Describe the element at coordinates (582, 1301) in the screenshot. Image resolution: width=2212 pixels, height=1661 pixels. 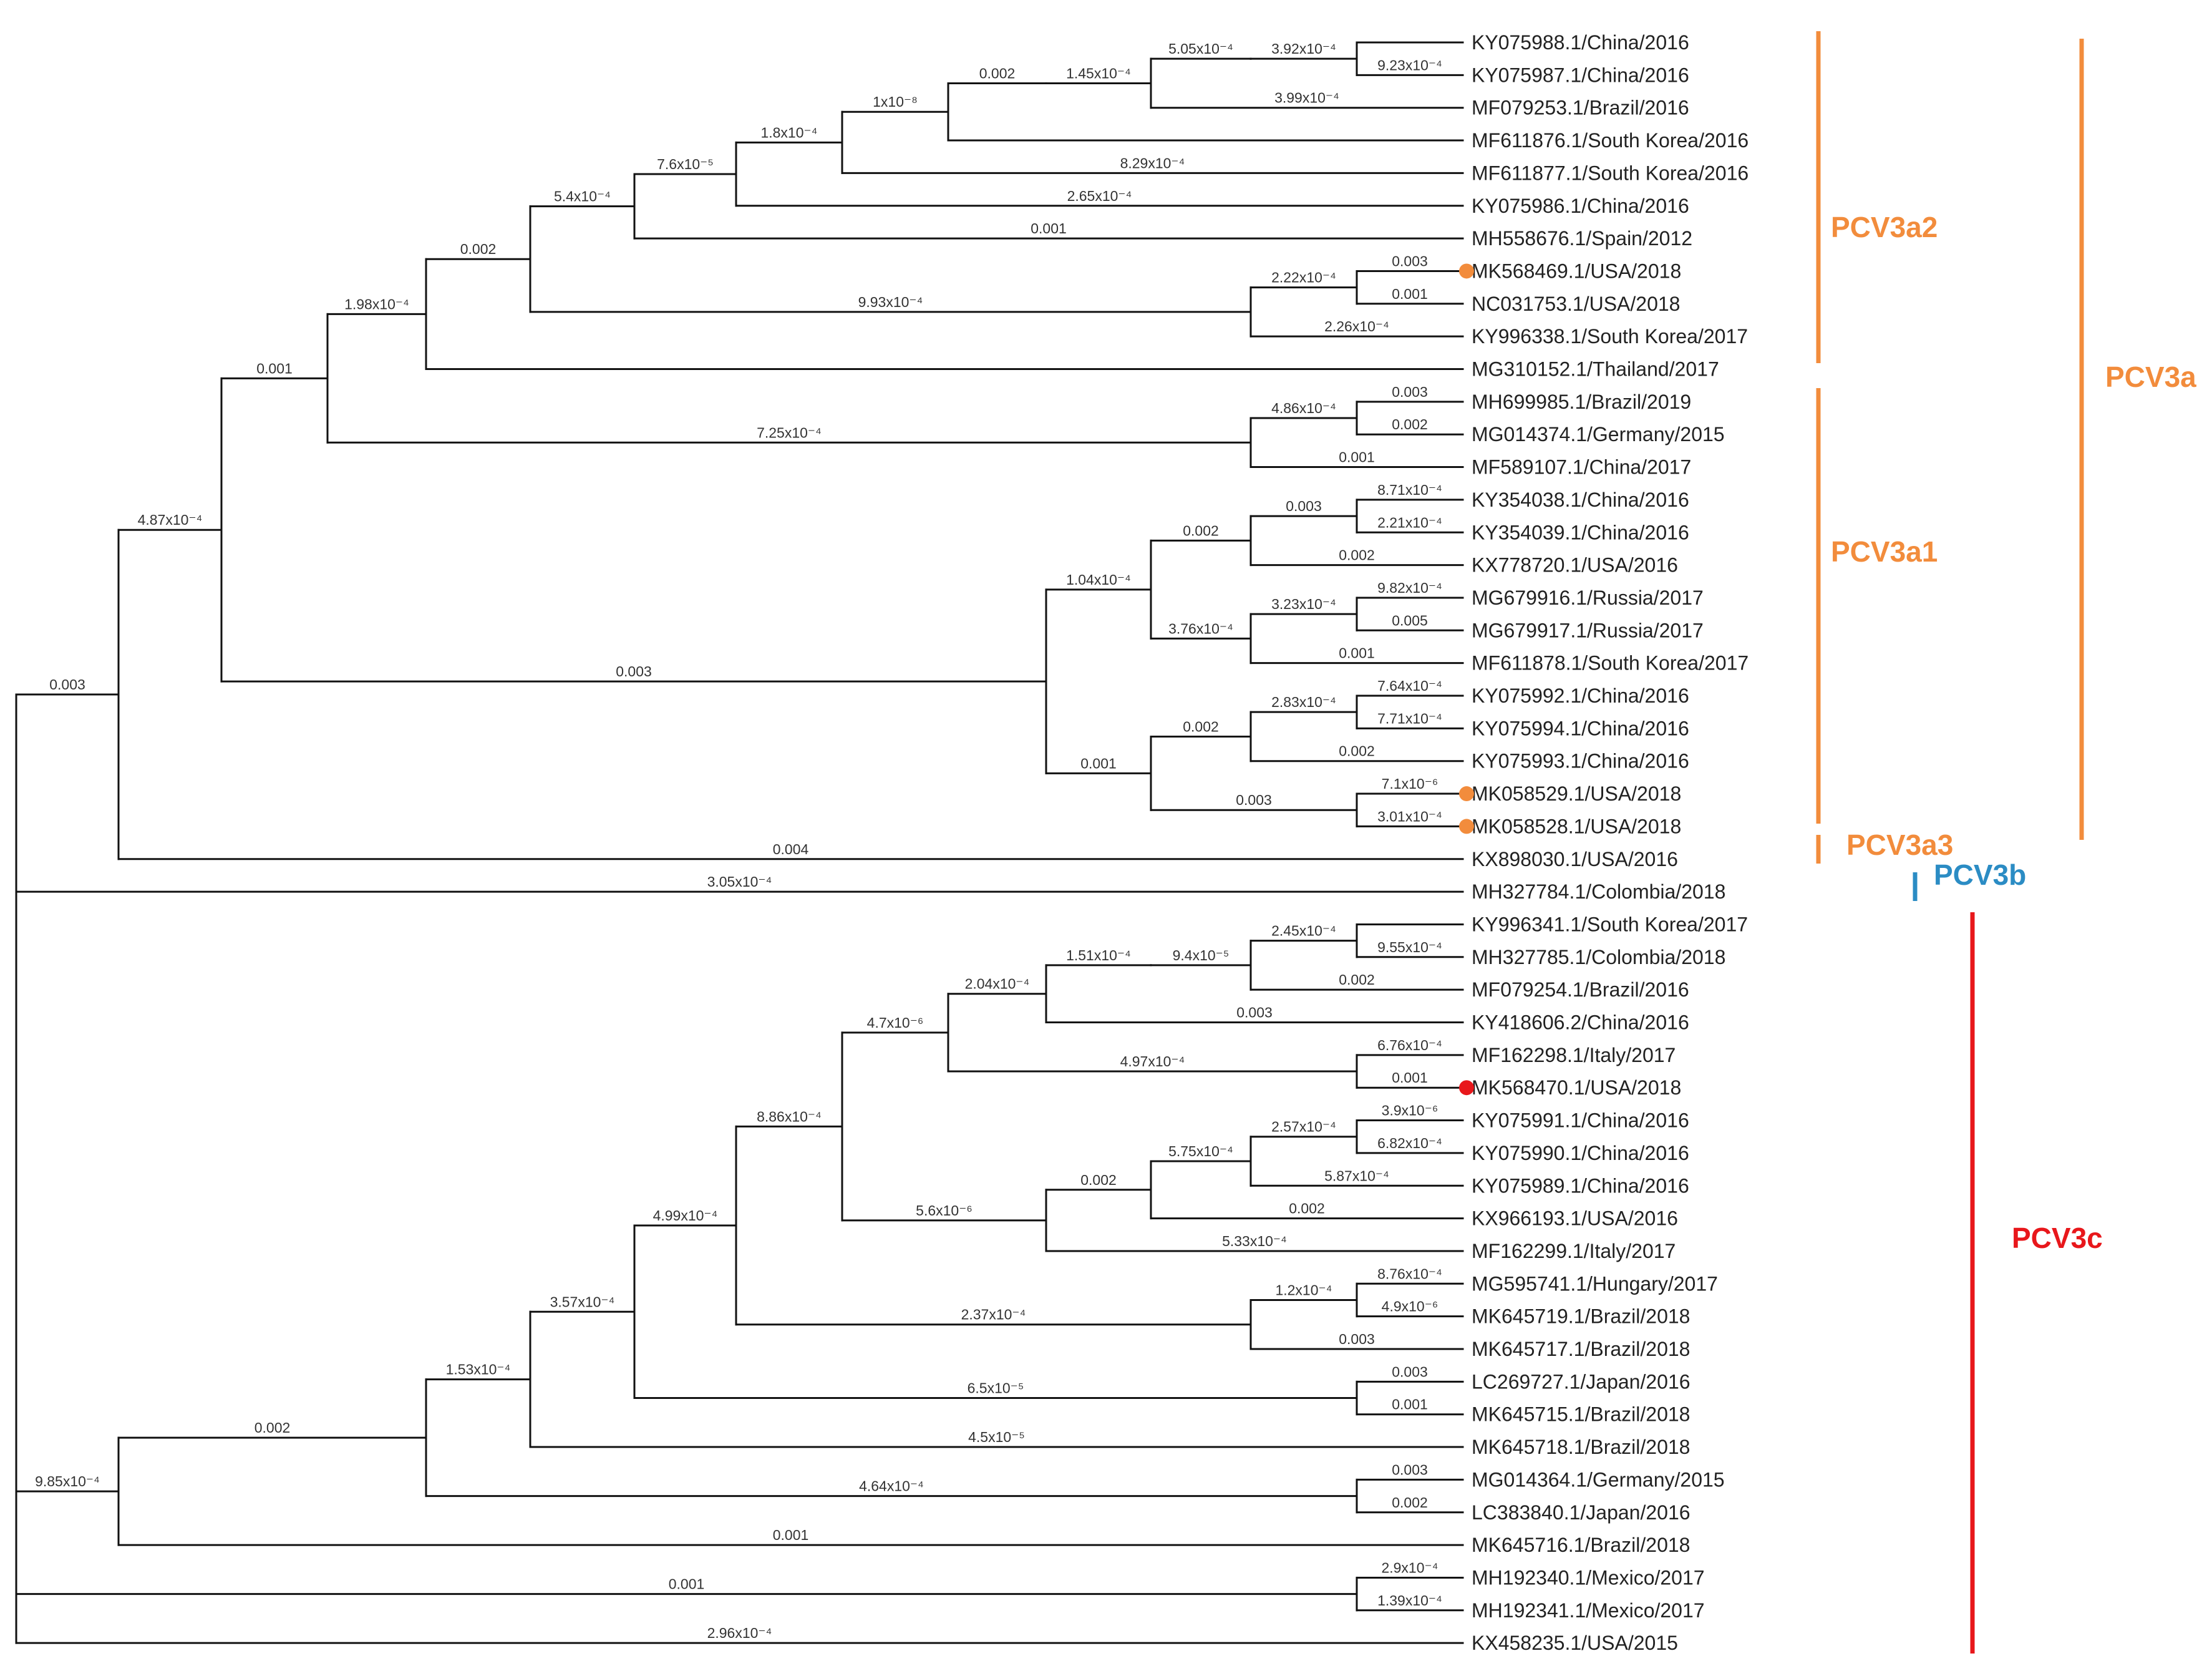
I see `branch-length-label: 3.57x10⁻⁴` at that location.